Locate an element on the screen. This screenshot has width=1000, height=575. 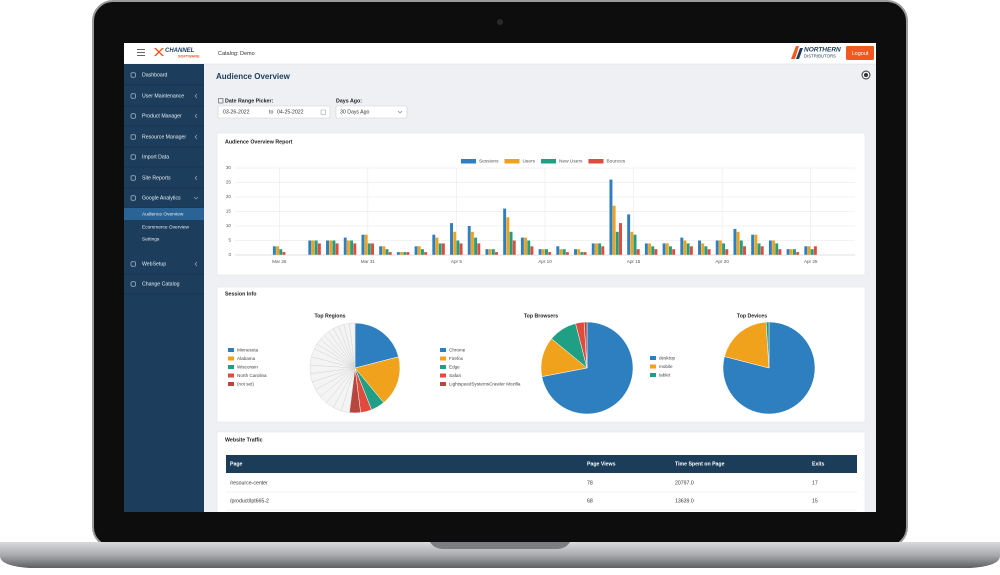
partner-logo-mark is located at coordinates (799, 53).